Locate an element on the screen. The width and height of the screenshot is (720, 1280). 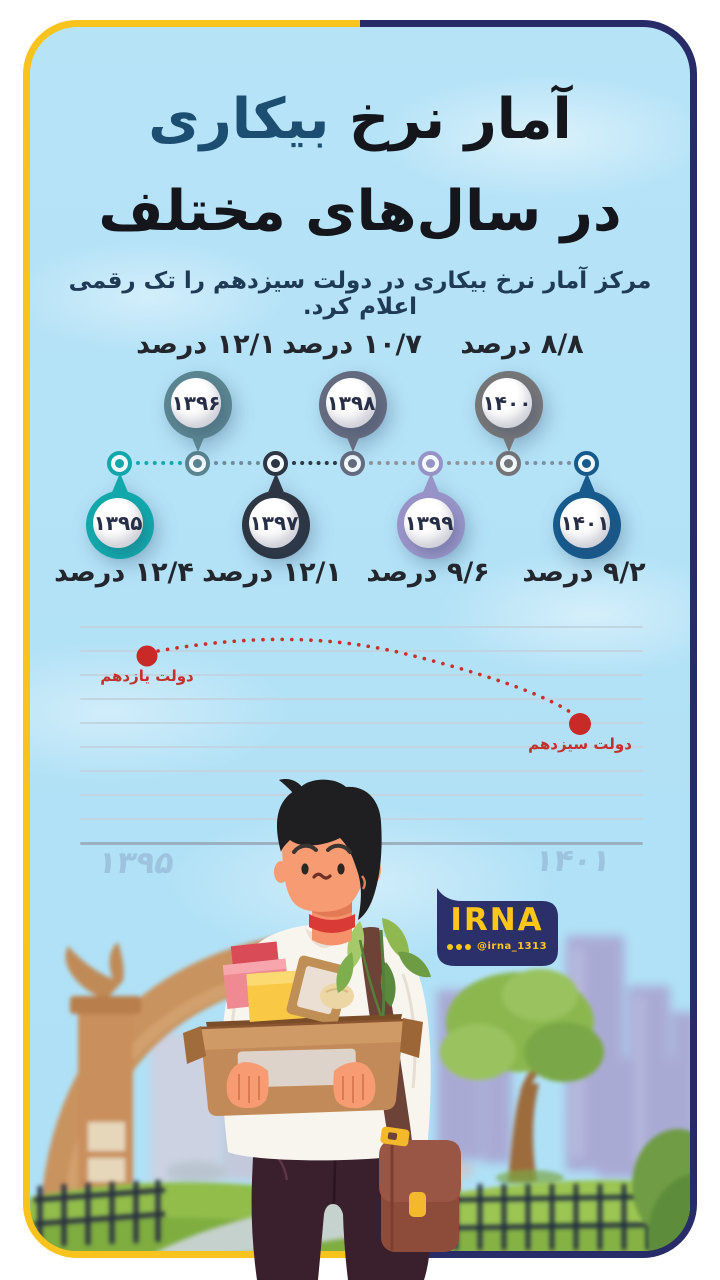
title-line2: در سال‌های مختلف is located at coordinates (360, 211).